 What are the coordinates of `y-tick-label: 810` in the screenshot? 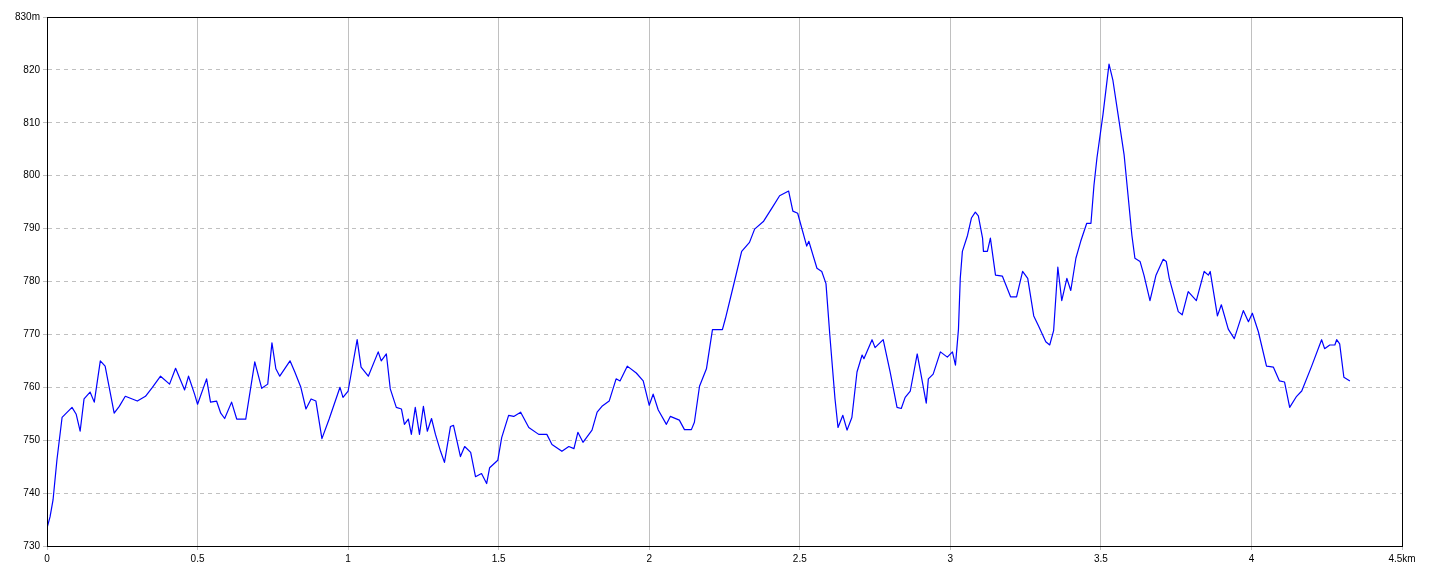 It's located at (32, 122).